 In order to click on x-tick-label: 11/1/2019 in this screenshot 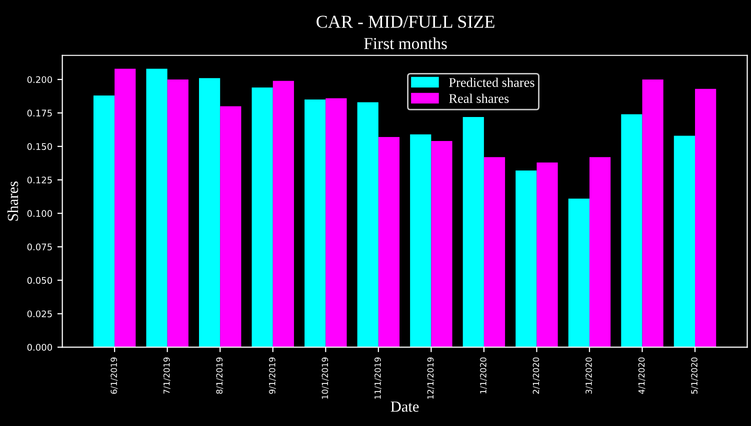, I will do `click(378, 378)`.